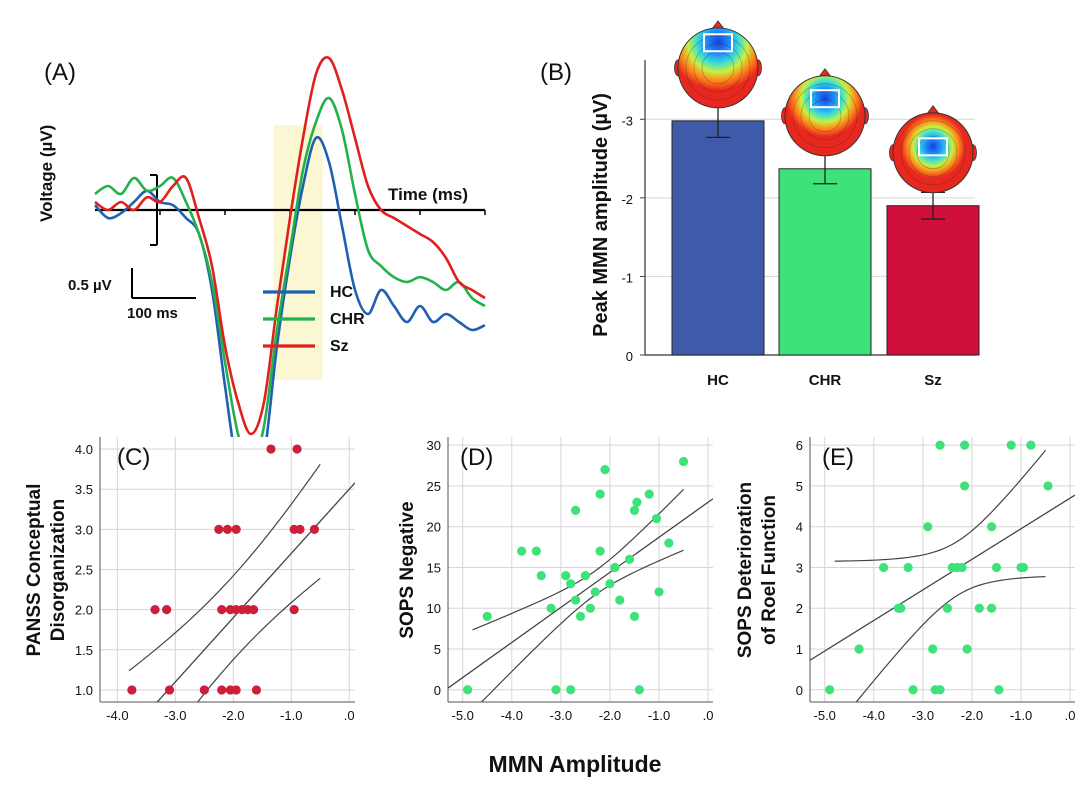 Image resolution: width=1084 pixels, height=792 pixels. What do you see at coordinates (434, 445) in the screenshot?
I see `y-tick-label: 30` at bounding box center [434, 445].